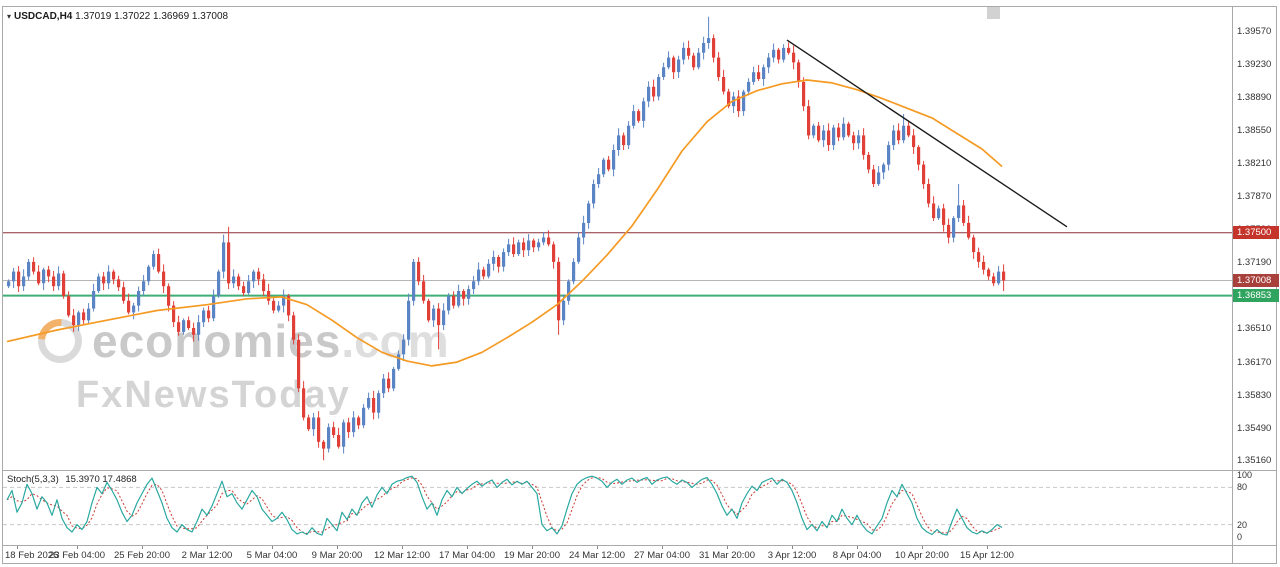 This screenshot has height=567, width=1280. Describe the element at coordinates (467, 555) in the screenshot. I see `time-axis-label: 17 Mar 04:00` at that location.